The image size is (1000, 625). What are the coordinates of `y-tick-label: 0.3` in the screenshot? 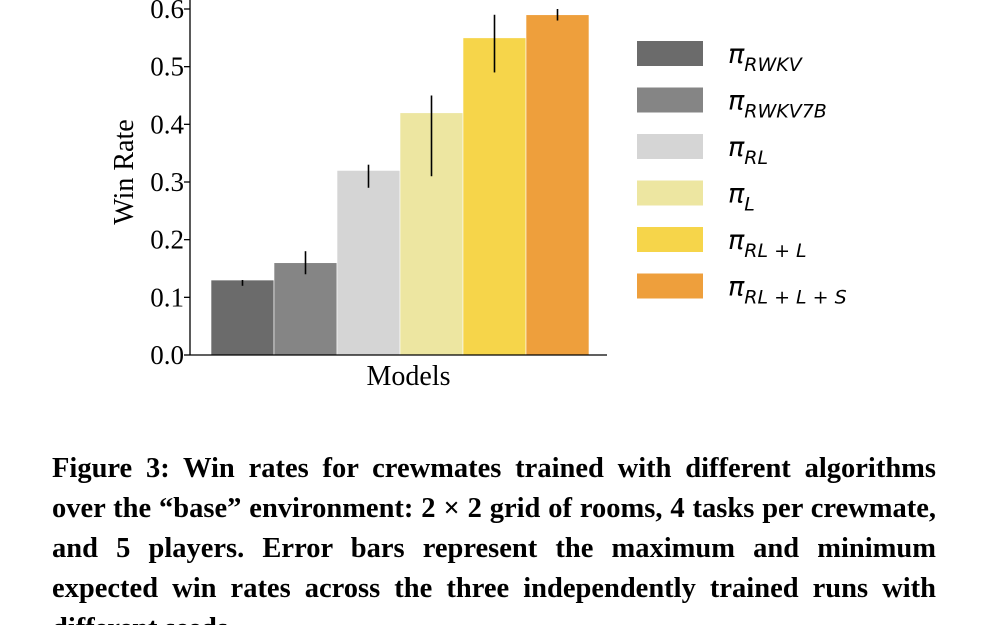 It's located at (167, 182).